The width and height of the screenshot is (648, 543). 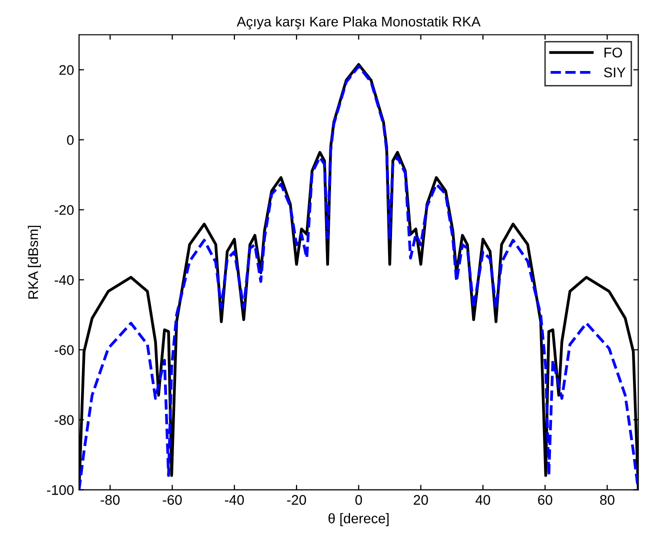 What do you see at coordinates (64, 210) in the screenshot?
I see `y-tick-label: -20` at bounding box center [64, 210].